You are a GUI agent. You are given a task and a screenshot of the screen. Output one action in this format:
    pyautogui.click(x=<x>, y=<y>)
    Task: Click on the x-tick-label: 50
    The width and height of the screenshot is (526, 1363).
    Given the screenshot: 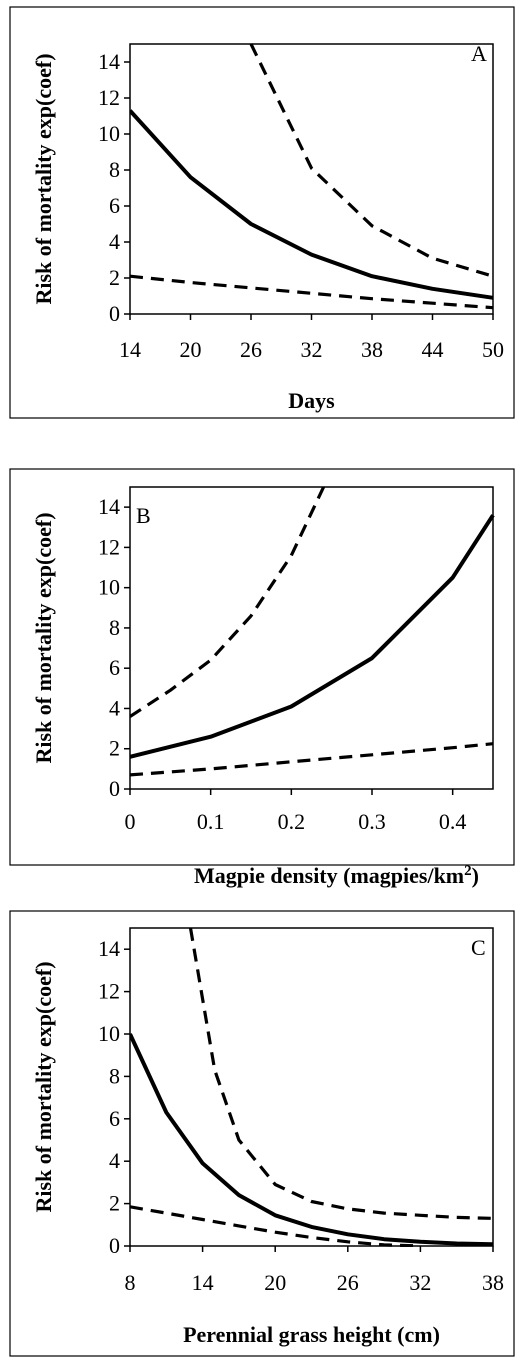 What is the action you would take?
    pyautogui.click(x=493, y=349)
    